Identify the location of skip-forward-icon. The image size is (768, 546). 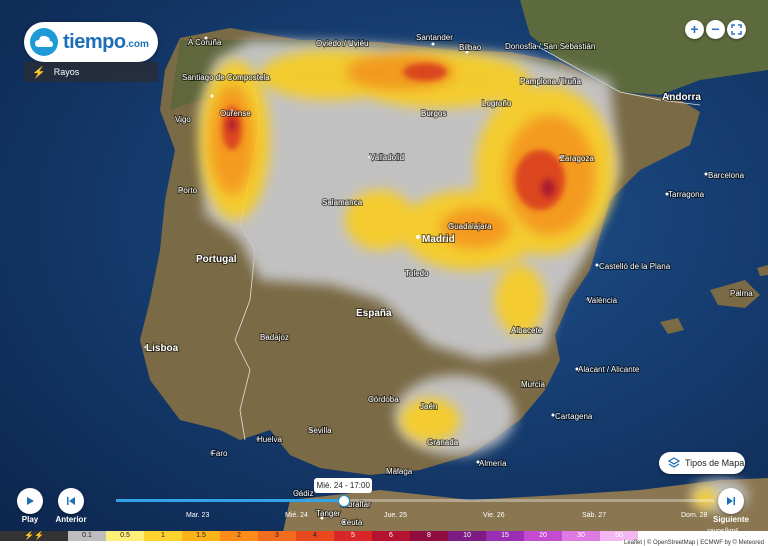
(731, 501).